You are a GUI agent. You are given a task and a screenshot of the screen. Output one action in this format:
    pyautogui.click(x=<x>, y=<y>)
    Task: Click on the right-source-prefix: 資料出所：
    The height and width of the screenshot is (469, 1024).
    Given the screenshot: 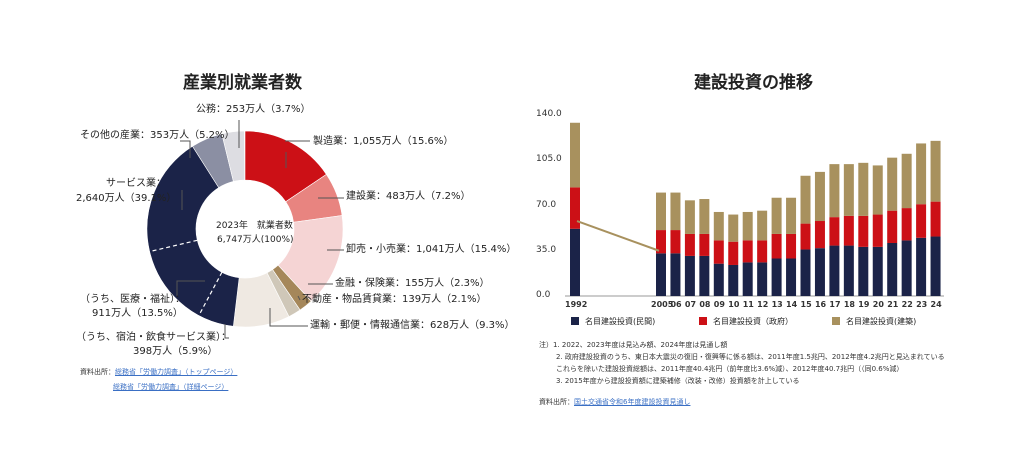 What is the action you would take?
    pyautogui.click(x=556, y=402)
    